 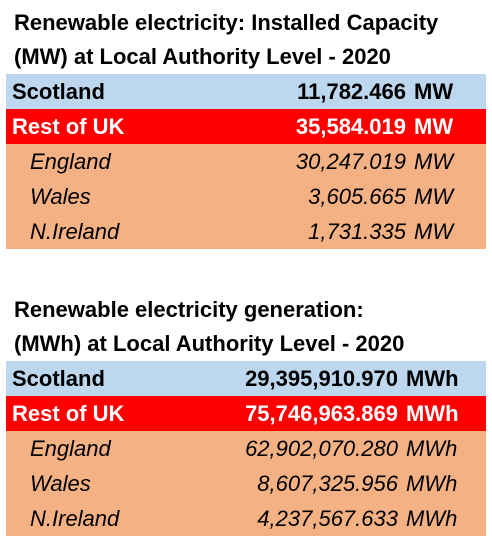 I want to click on generation-row-england: England 62,902,070.280 MWh, so click(x=246, y=448).